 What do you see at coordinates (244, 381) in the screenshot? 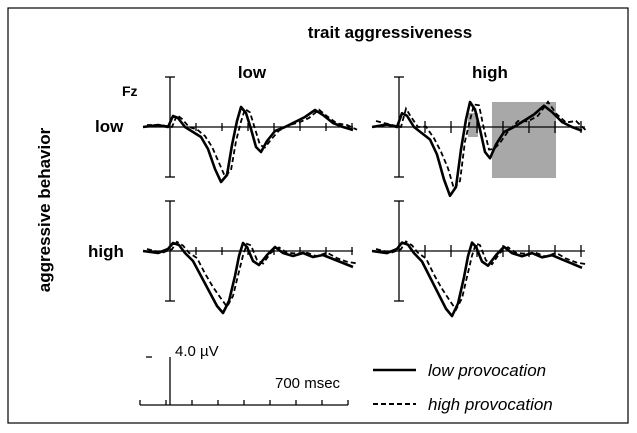
I see `scale-bar` at bounding box center [244, 381].